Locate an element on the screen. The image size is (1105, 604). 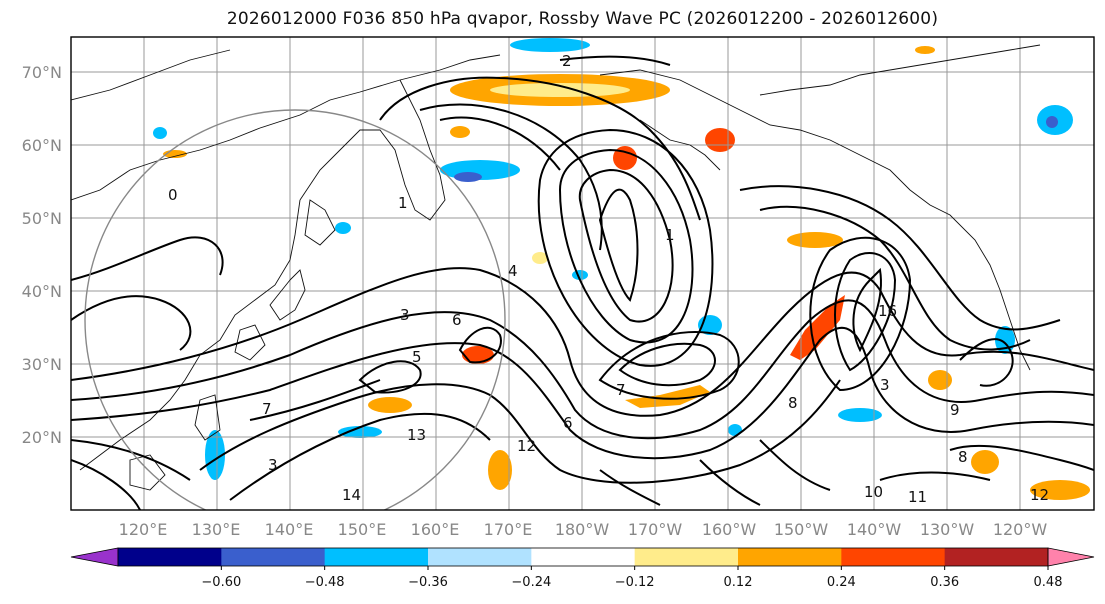
lon-label: 140°W is located at coordinates (874, 529).